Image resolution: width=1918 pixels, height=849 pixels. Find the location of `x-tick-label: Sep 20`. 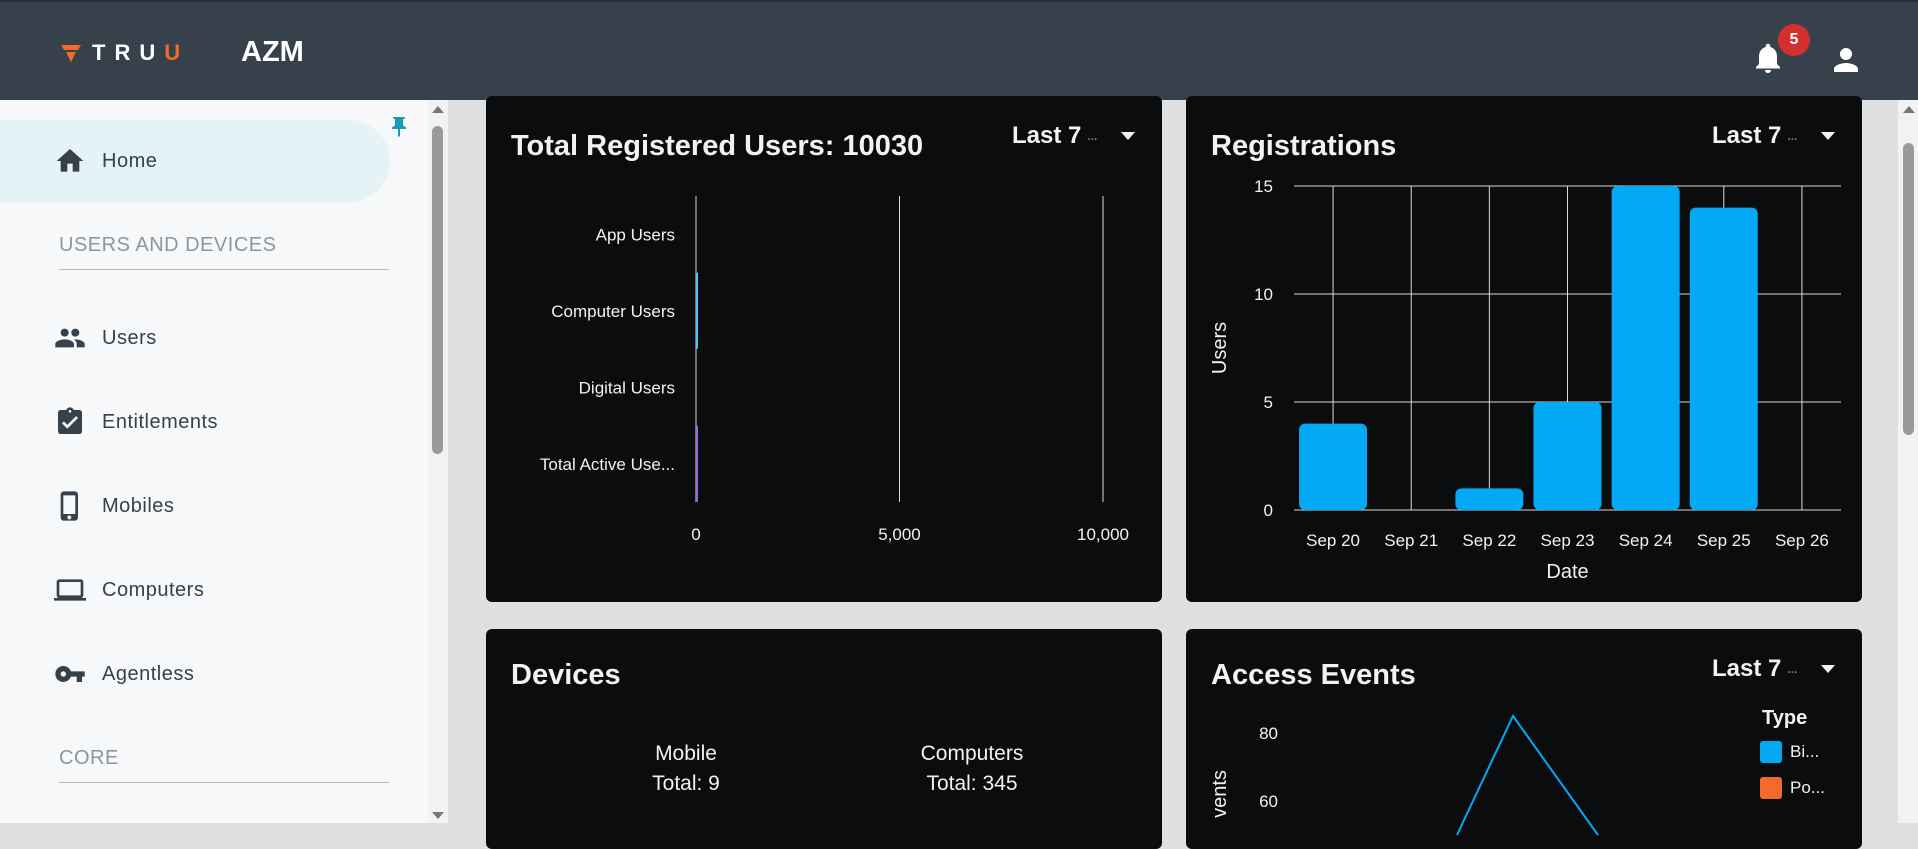

x-tick-label: Sep 20 is located at coordinates (1333, 540).